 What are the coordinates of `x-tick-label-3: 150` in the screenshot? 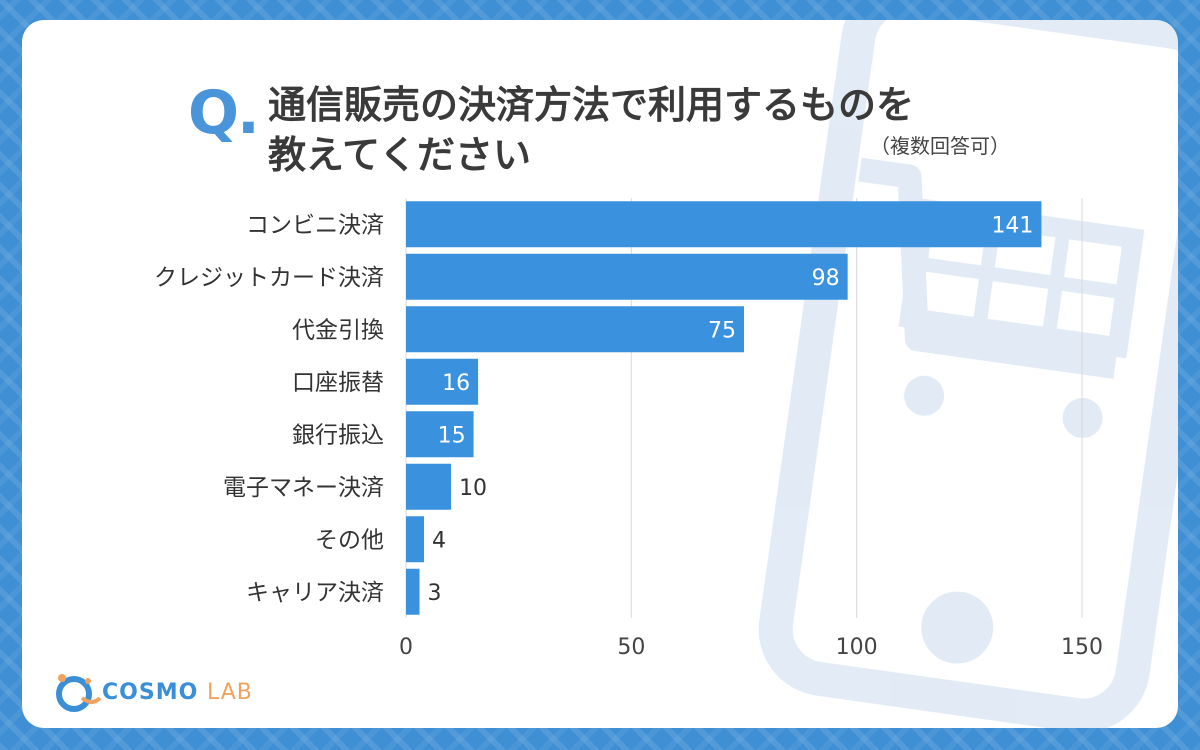 It's located at (1082, 647).